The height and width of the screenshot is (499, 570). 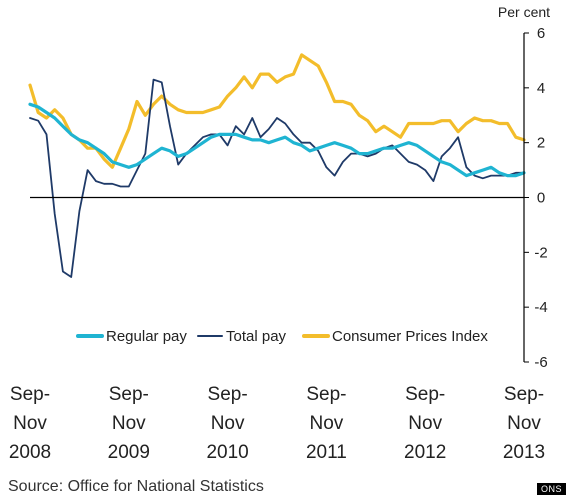 What do you see at coordinates (541, 88) in the screenshot?
I see `y-tick-label: 4` at bounding box center [541, 88].